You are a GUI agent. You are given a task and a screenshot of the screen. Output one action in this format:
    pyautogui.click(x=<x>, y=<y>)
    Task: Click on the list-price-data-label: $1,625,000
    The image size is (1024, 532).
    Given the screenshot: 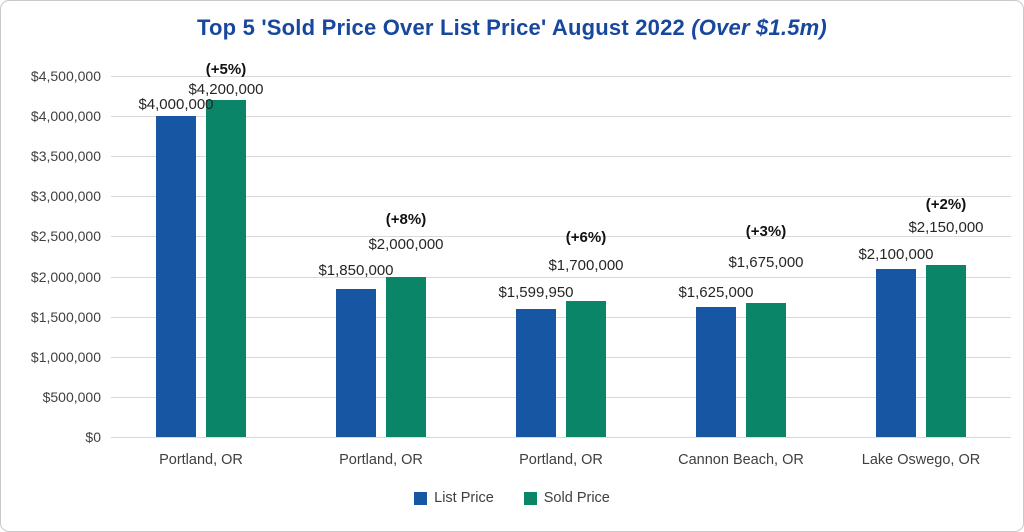 What is the action you would take?
    pyautogui.click(x=716, y=292)
    